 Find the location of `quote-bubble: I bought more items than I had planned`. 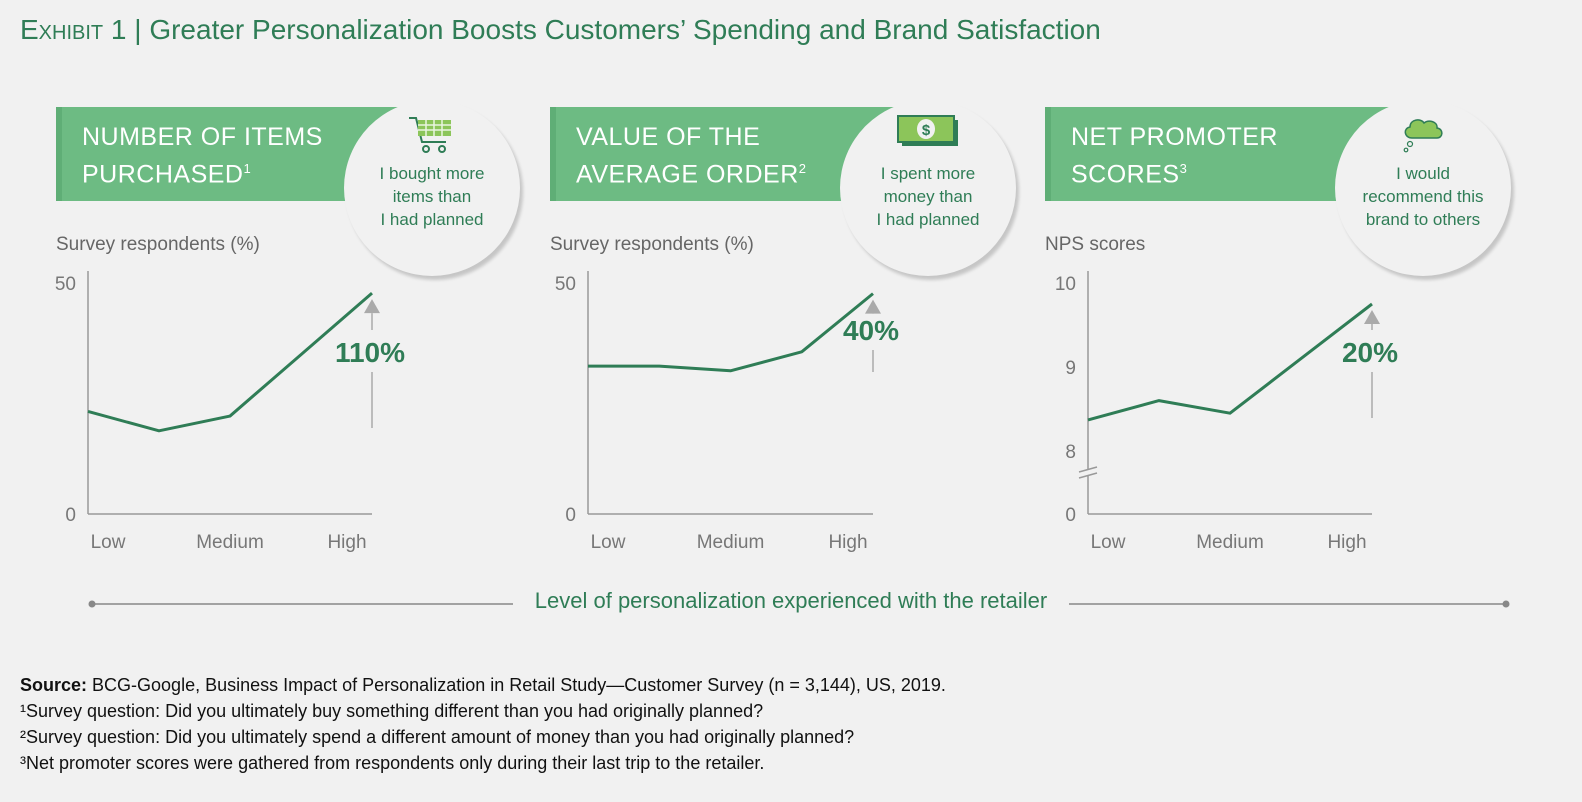

quote-bubble: I bought more items than I had planned is located at coordinates (432, 188).